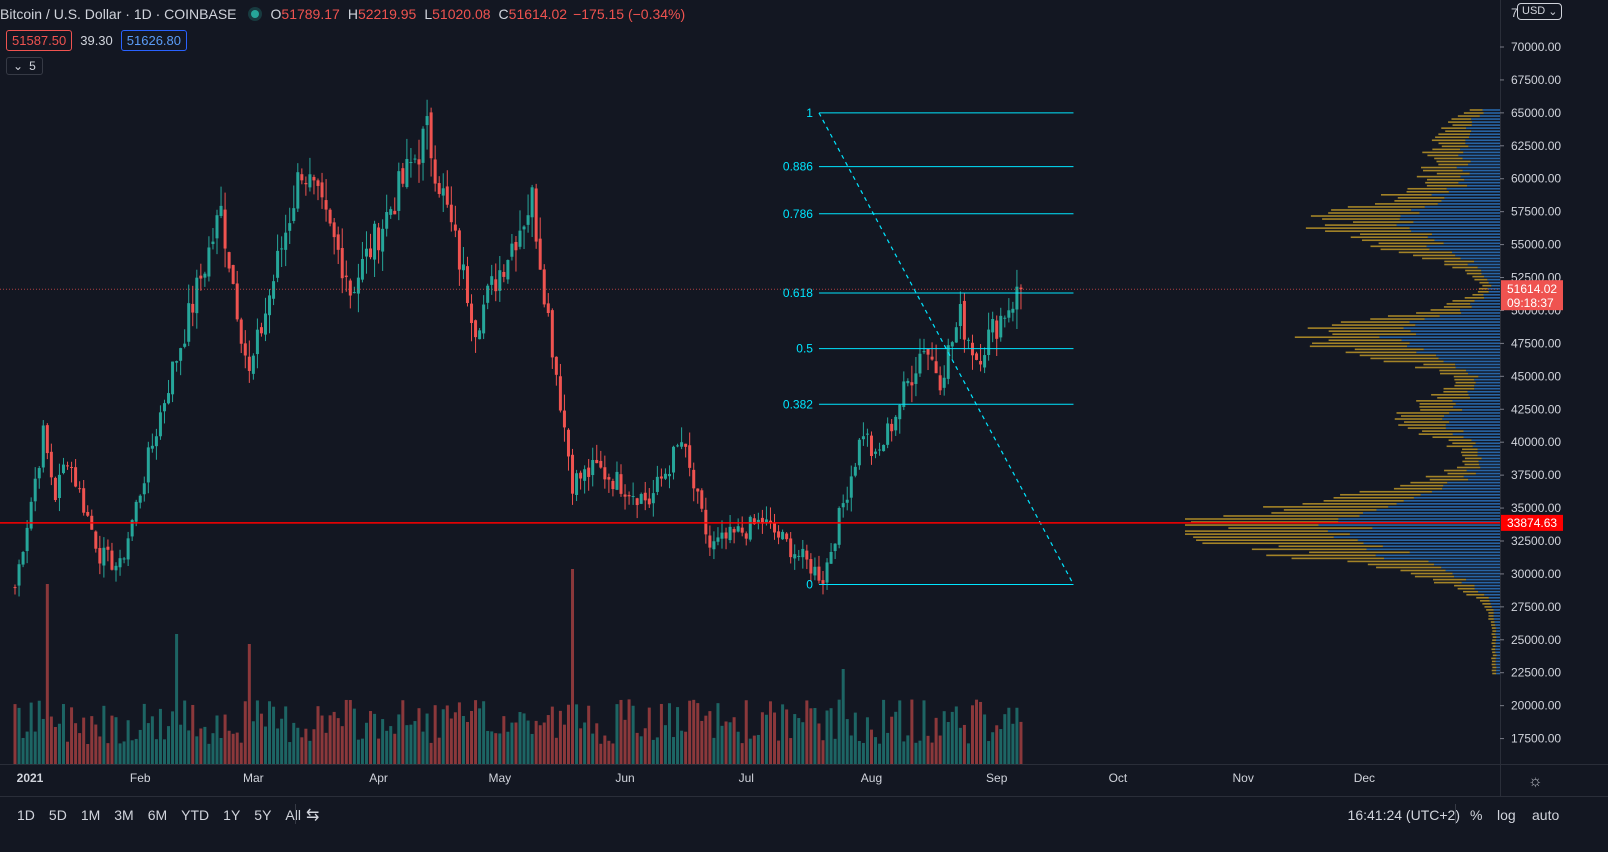 The width and height of the screenshot is (1608, 852). I want to click on tf-5y: 5Y, so click(263, 815).